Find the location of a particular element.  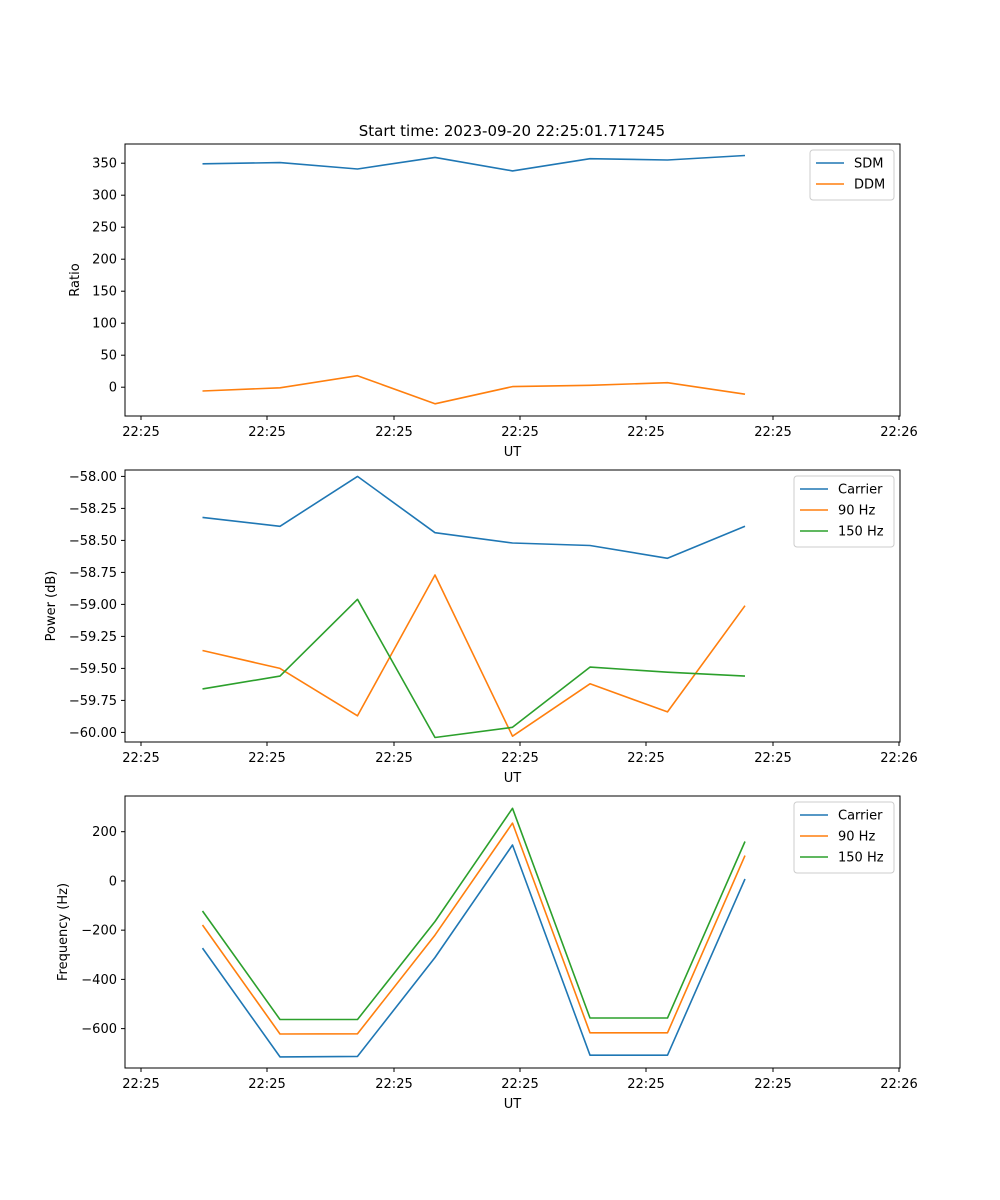

panel-2-y-tick-label: −59.25 is located at coordinates (93, 637).